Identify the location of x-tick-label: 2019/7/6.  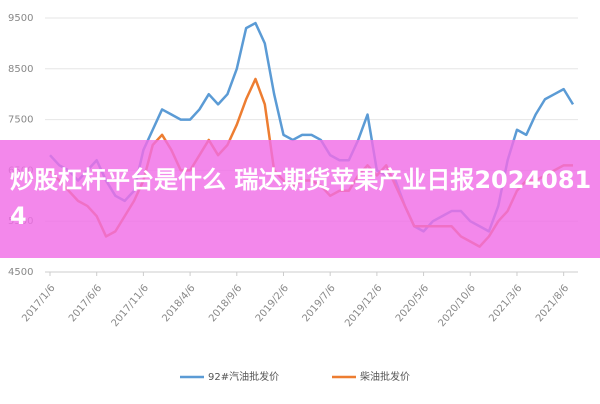
(318, 303).